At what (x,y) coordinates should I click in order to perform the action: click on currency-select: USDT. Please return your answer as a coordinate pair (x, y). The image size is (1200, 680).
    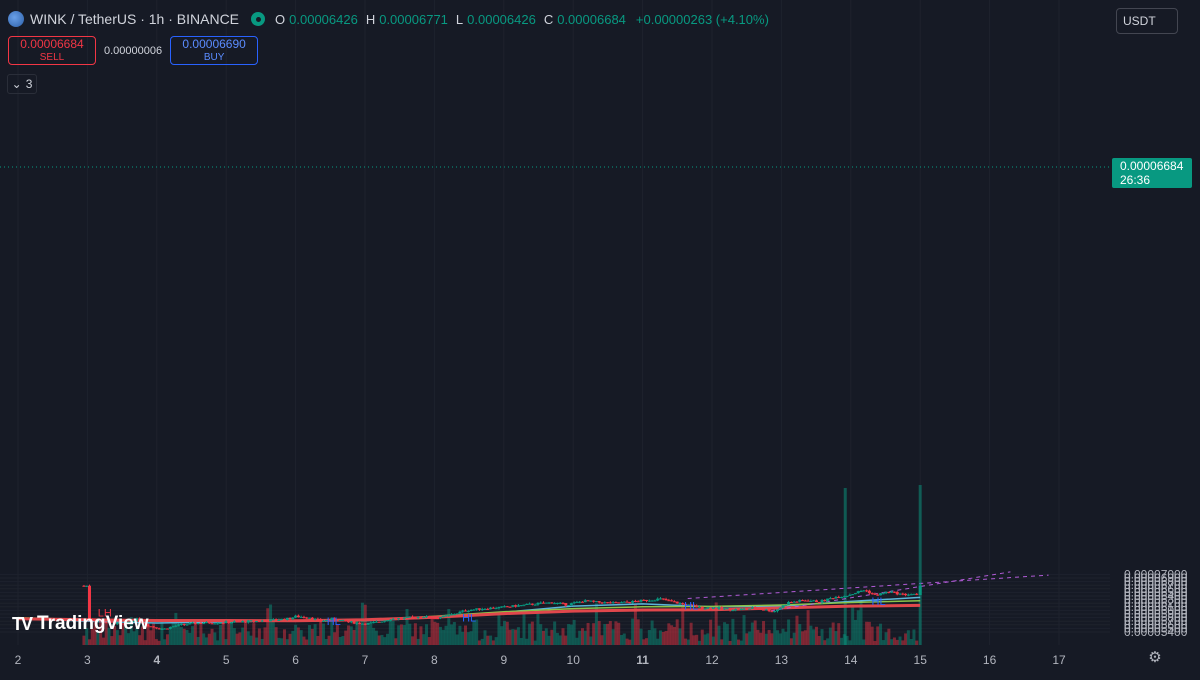
    Looking at the image, I should click on (1147, 21).